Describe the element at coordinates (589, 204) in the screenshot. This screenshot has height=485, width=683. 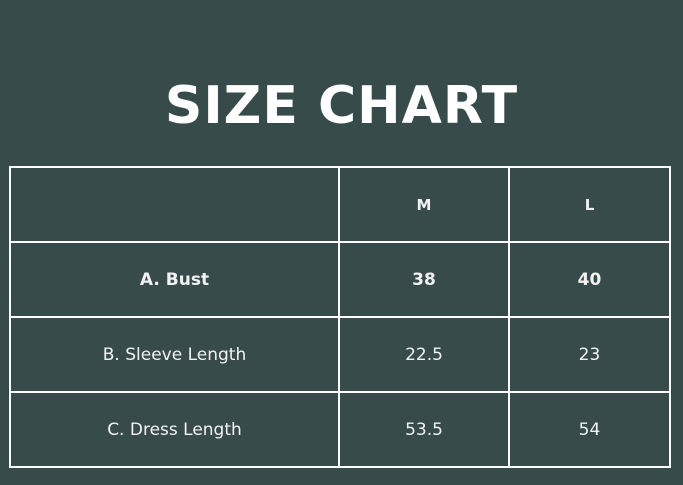
I see `header-cell-l: L` at that location.